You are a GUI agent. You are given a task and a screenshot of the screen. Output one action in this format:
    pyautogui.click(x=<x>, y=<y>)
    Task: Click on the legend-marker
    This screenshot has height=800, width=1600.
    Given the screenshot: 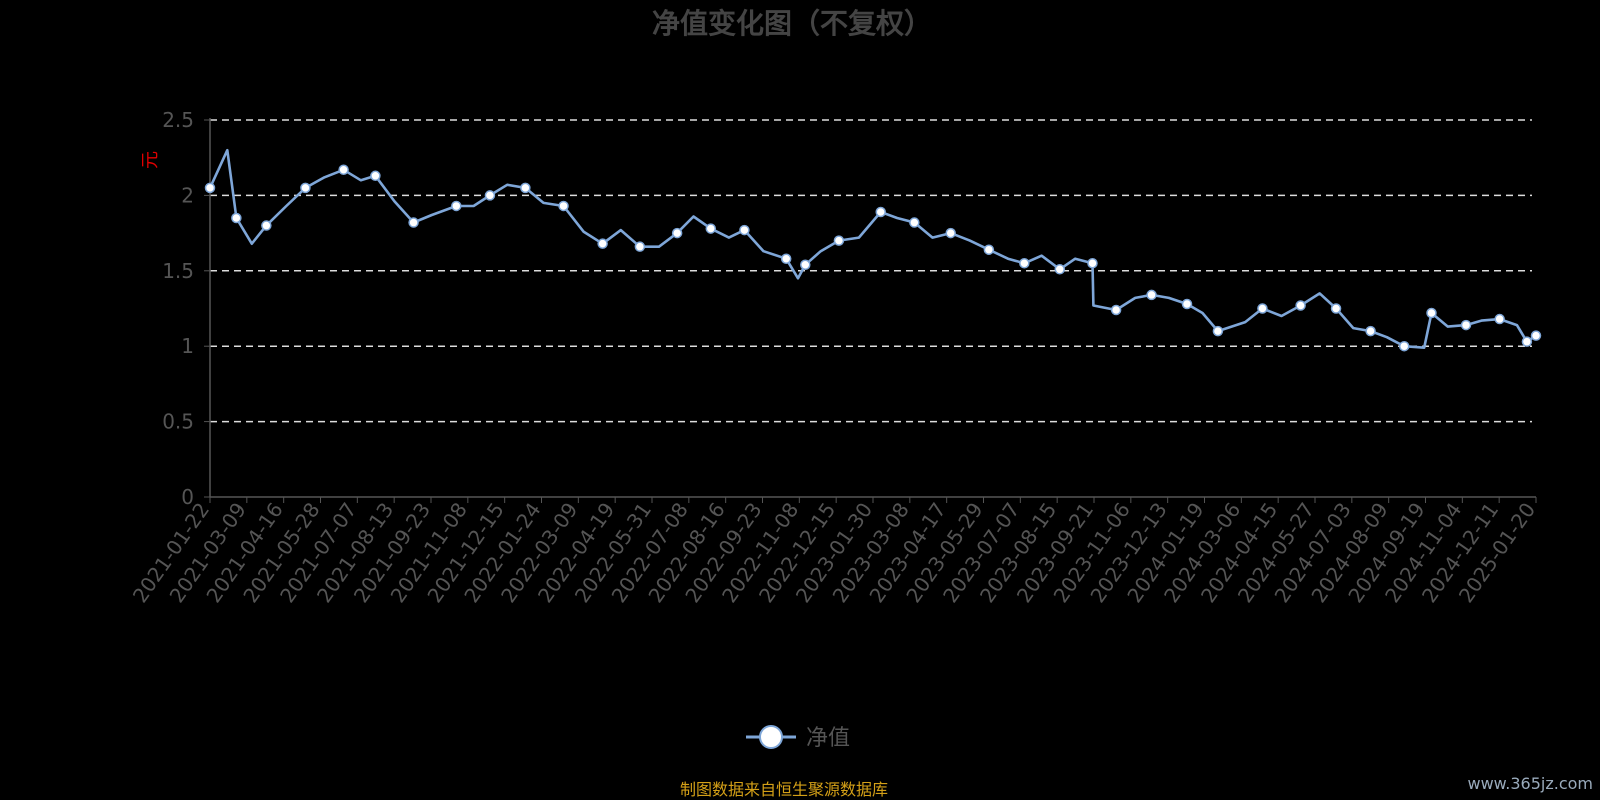 What is the action you would take?
    pyautogui.click(x=771, y=737)
    